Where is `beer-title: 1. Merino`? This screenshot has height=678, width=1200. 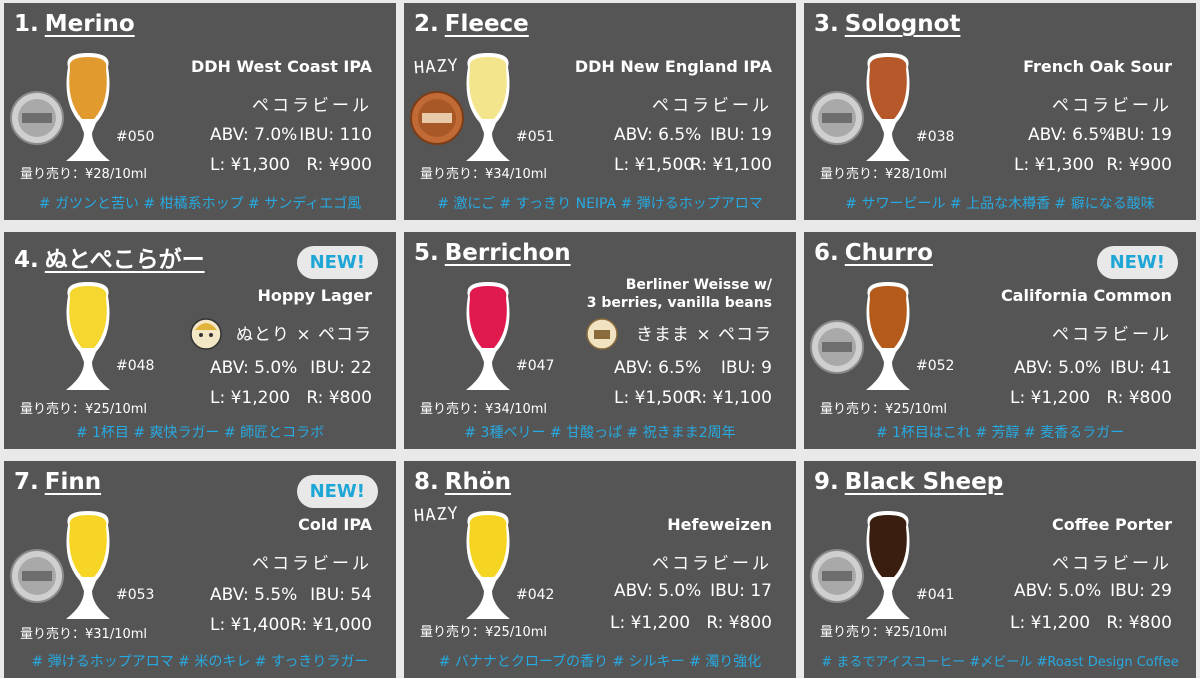
beer-title: 1. Merino is located at coordinates (74, 24).